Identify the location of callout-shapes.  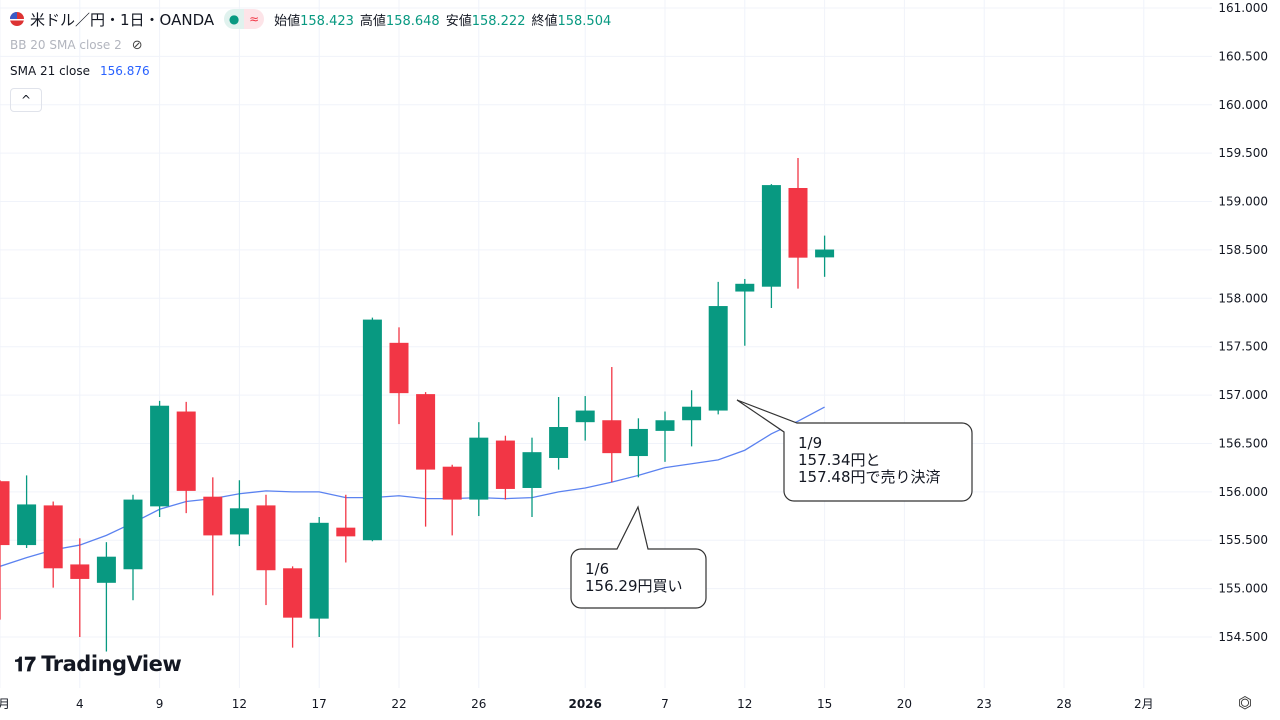
(771, 504).